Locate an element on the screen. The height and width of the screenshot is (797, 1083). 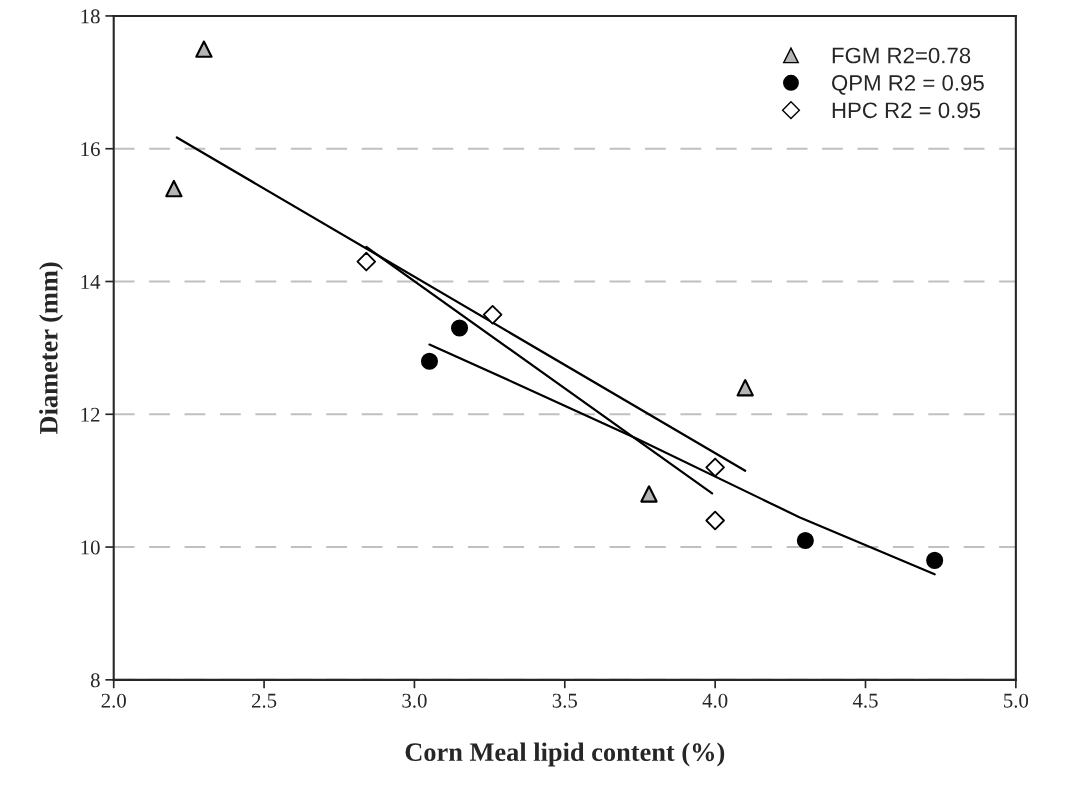
y-tick-label: 10 is located at coordinates (90, 547).